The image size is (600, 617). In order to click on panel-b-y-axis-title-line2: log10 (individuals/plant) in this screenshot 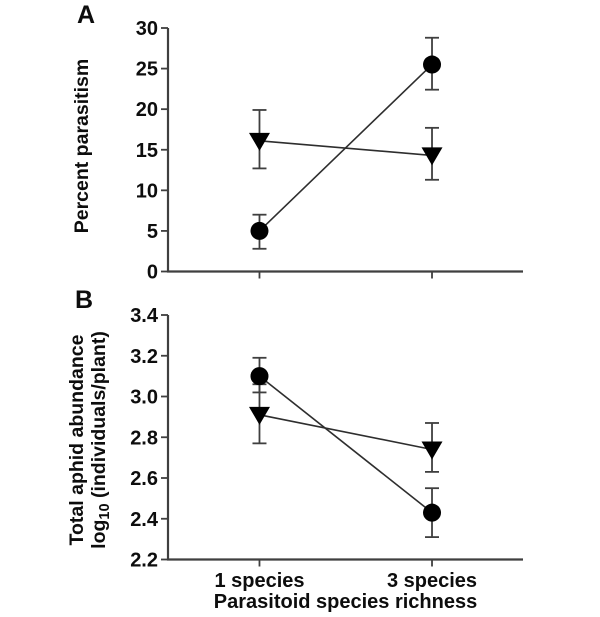, I will do `click(100, 440)`.